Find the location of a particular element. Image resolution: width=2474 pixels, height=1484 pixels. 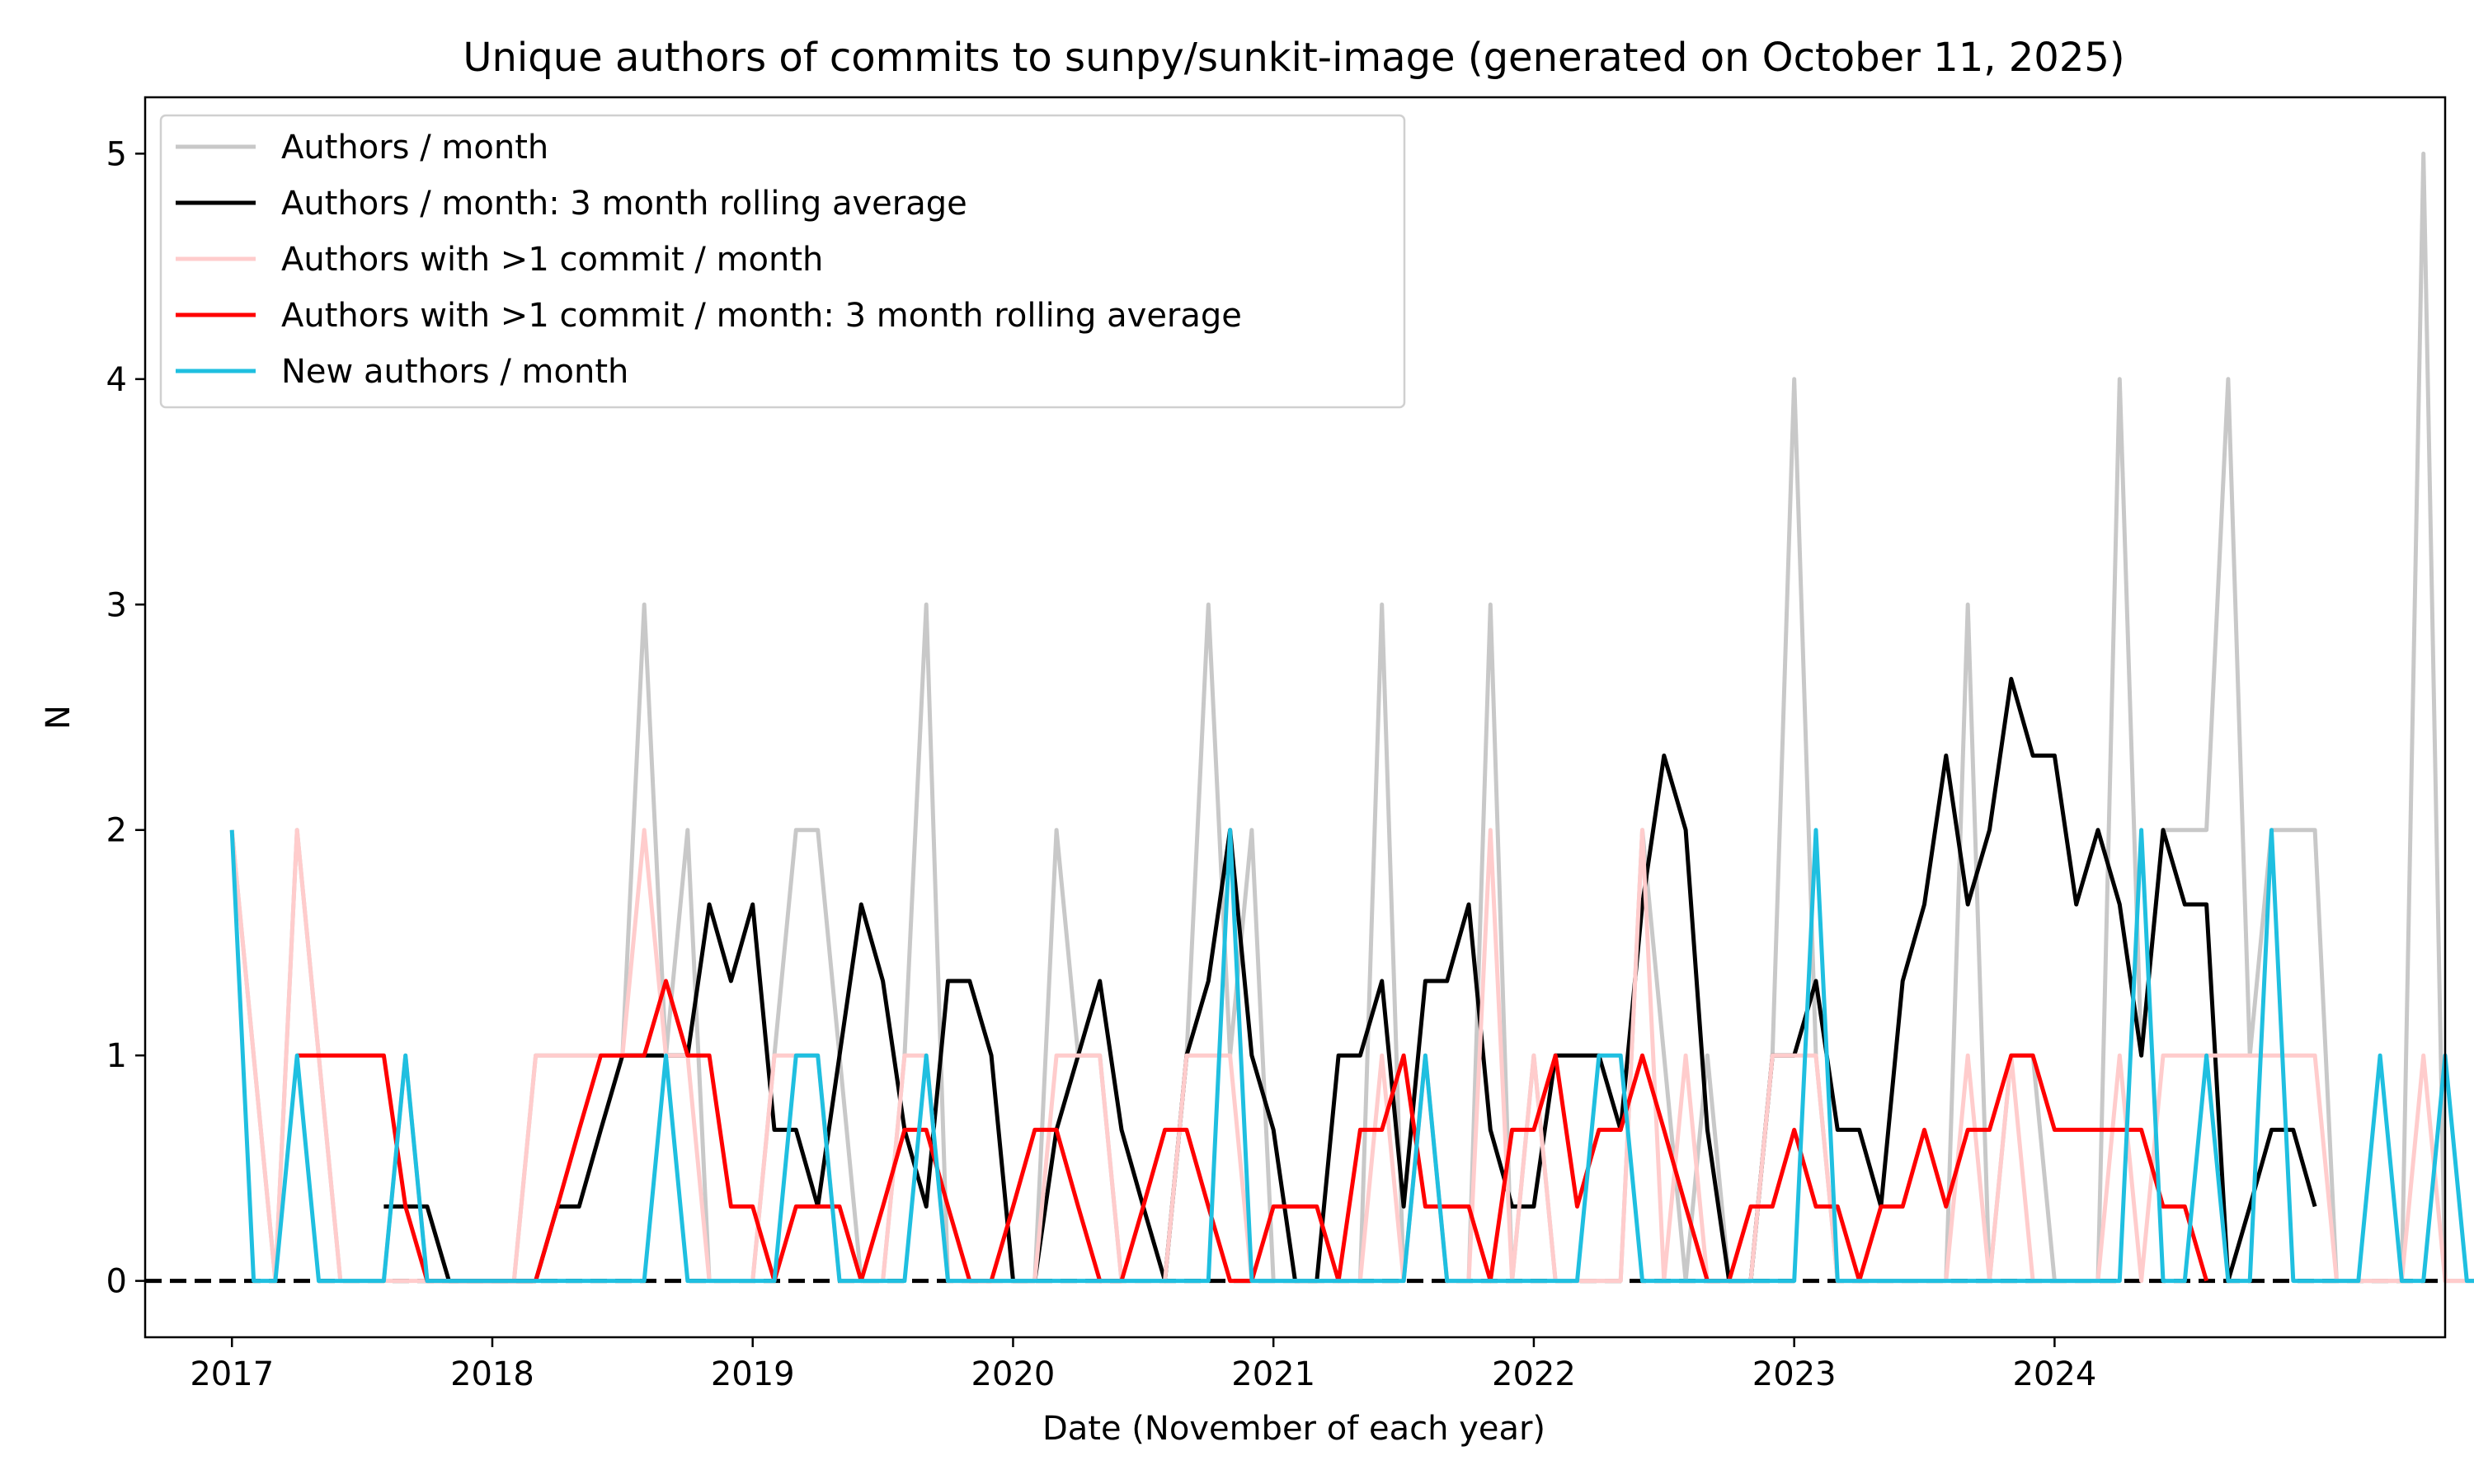

legend-label: Authors / month is located at coordinates (414, 148).